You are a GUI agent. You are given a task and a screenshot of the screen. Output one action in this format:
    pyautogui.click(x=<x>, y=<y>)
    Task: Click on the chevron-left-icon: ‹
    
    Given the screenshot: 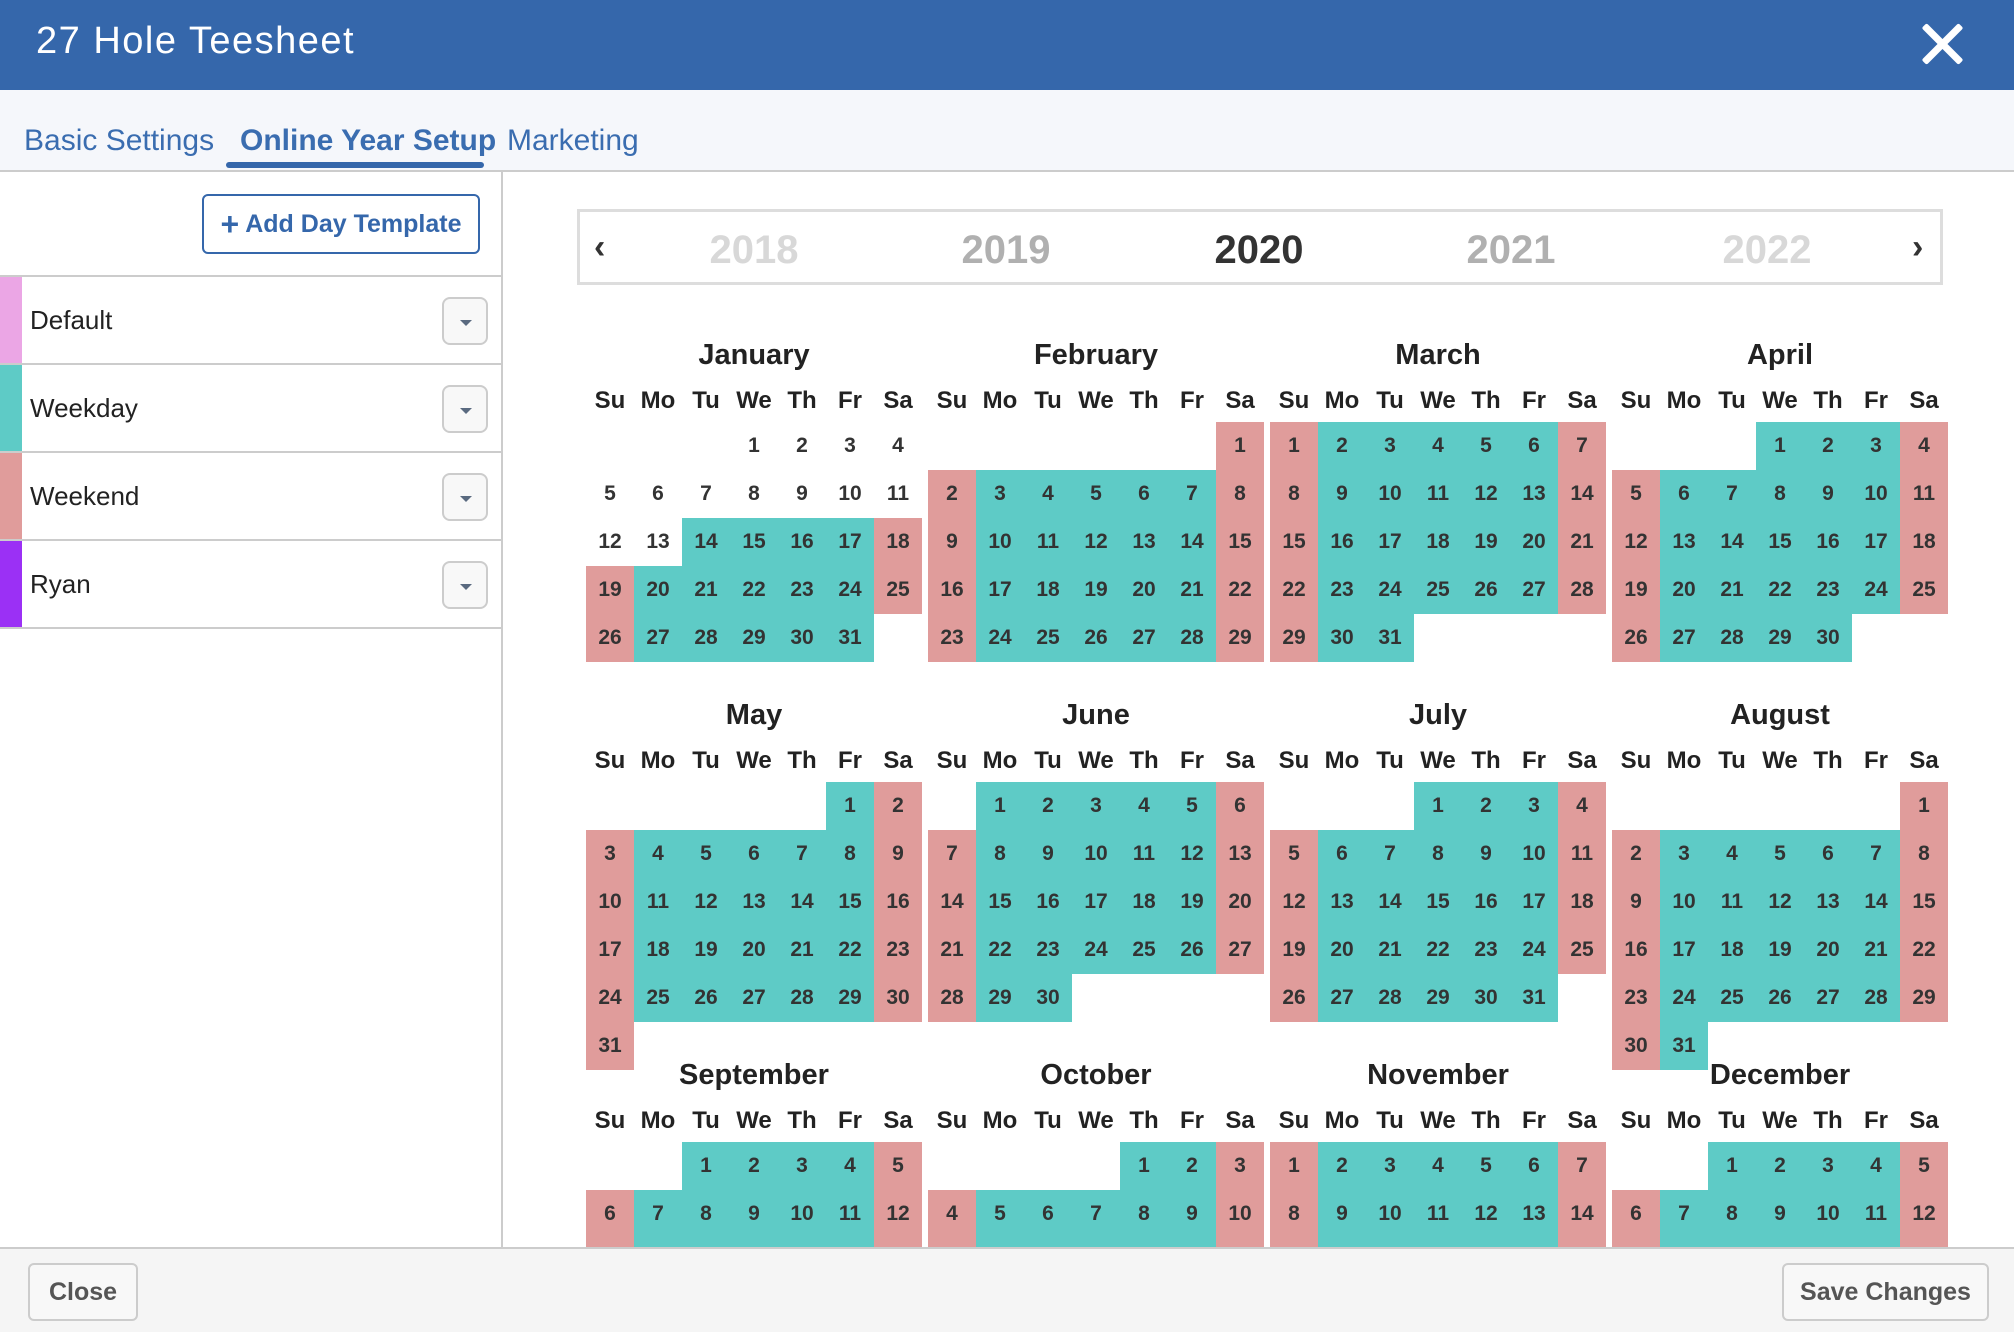 What is the action you would take?
    pyautogui.click(x=600, y=247)
    